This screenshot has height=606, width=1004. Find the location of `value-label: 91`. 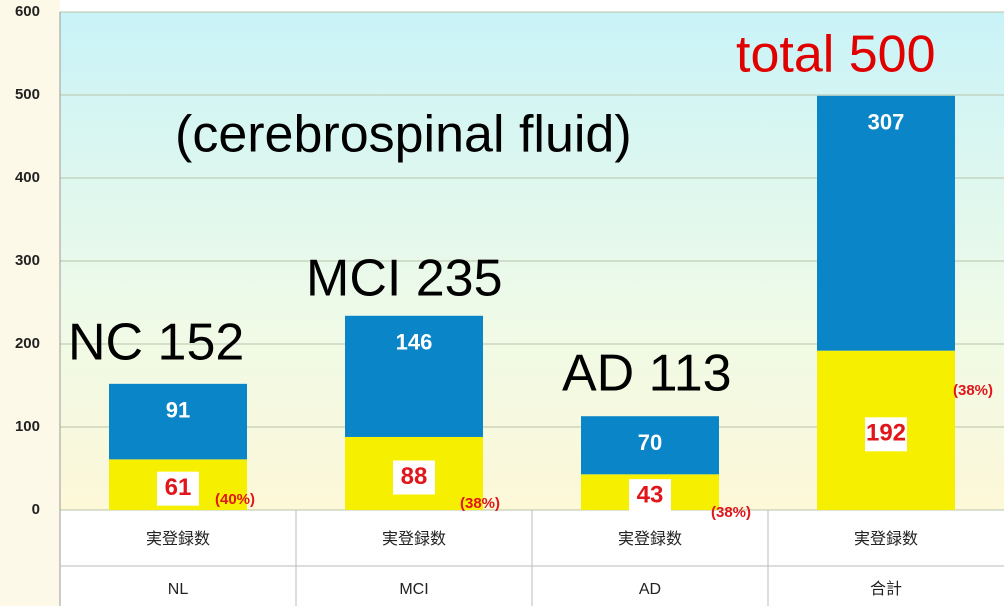

value-label: 91 is located at coordinates (178, 410).